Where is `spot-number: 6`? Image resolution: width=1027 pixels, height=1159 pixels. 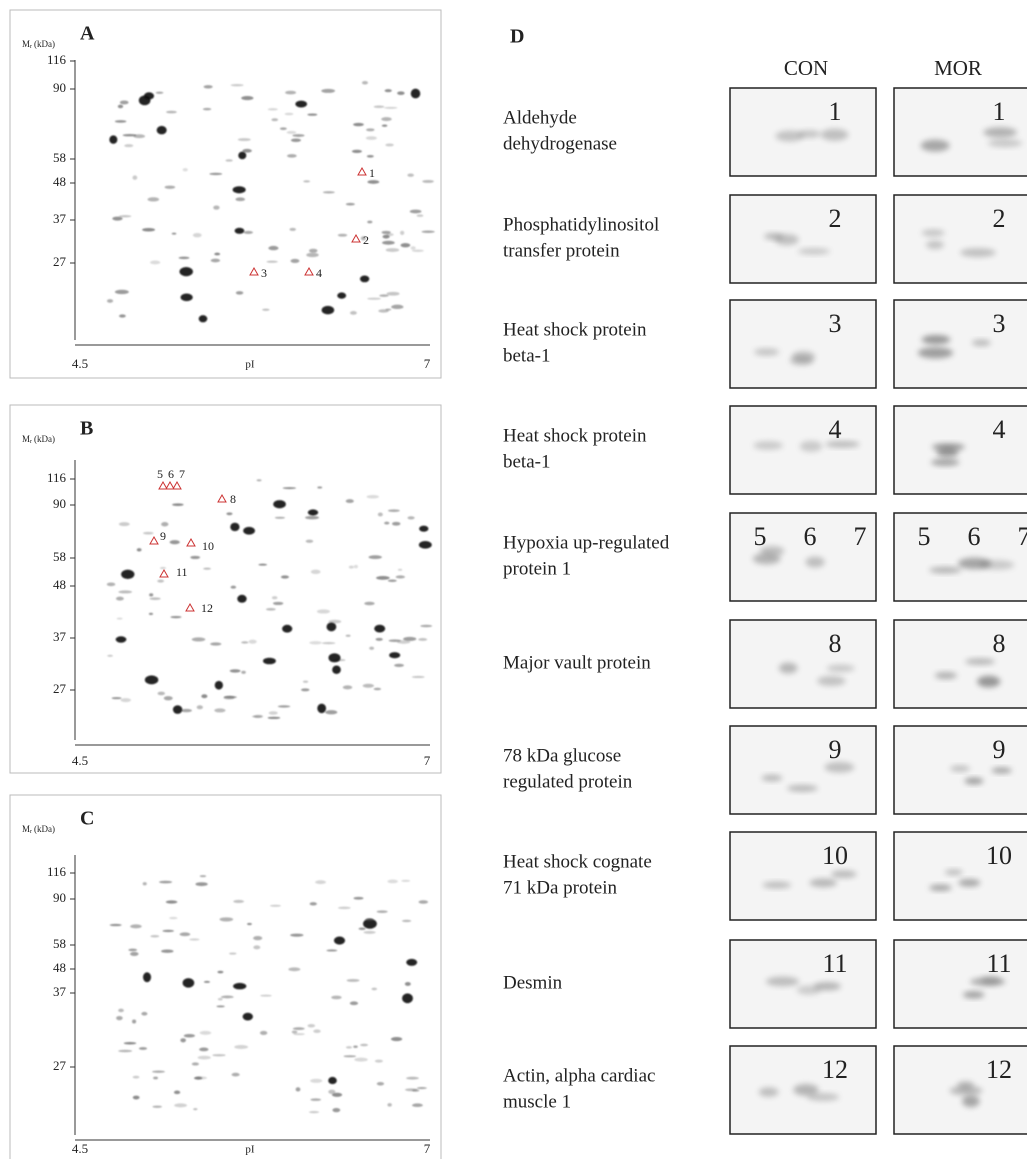 spot-number: 6 is located at coordinates (974, 536).